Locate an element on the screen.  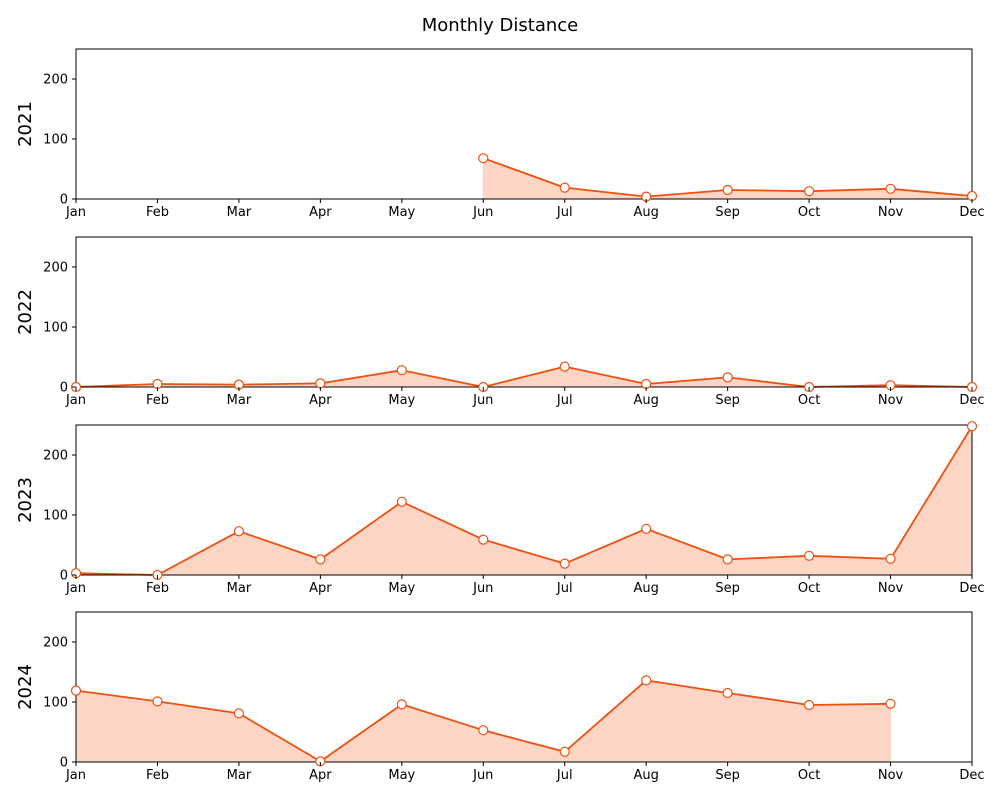
area-fill-2024 is located at coordinates (483, 721).